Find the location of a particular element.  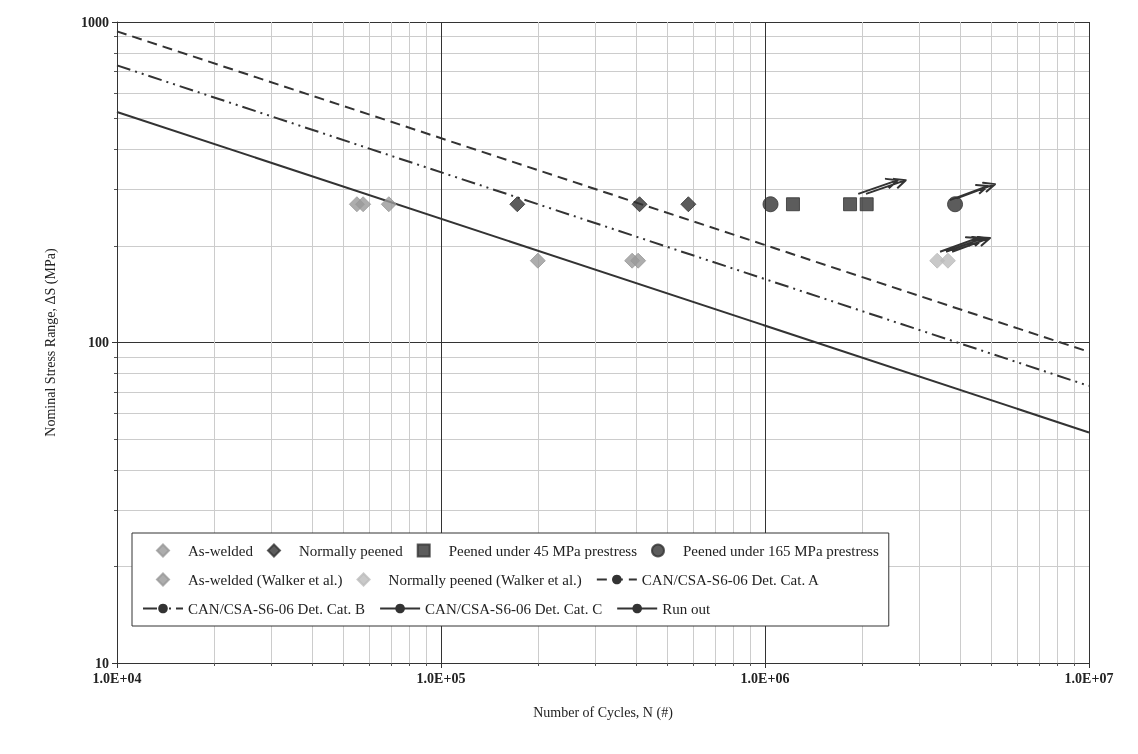

legend-label: Normally peened (Walker et al.) is located at coordinates (485, 580).